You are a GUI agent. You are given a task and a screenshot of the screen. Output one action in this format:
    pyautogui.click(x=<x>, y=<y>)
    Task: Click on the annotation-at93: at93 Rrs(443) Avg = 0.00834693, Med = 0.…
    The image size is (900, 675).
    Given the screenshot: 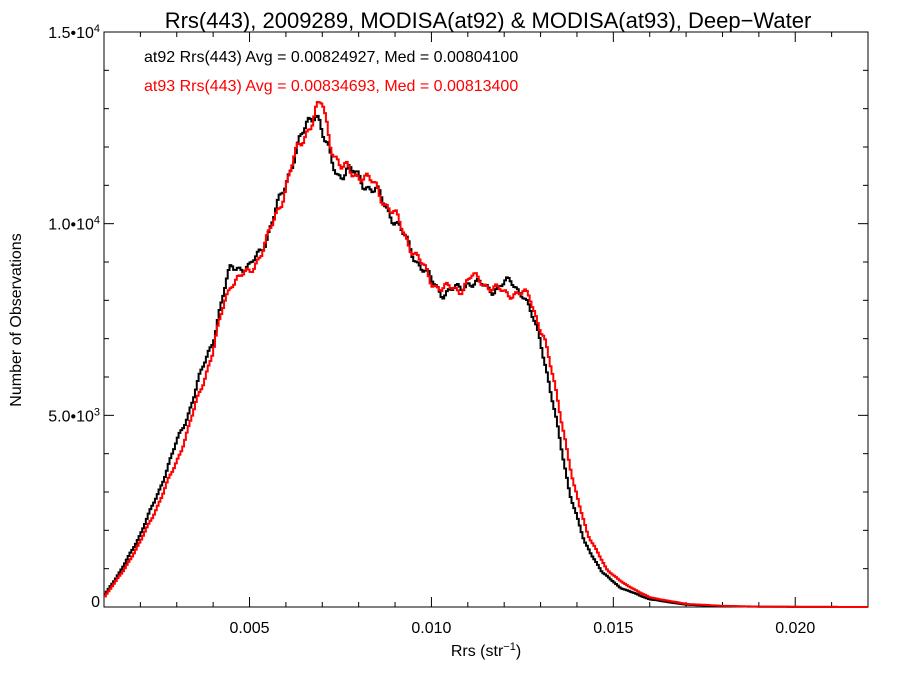 What is the action you would take?
    pyautogui.click(x=331, y=86)
    